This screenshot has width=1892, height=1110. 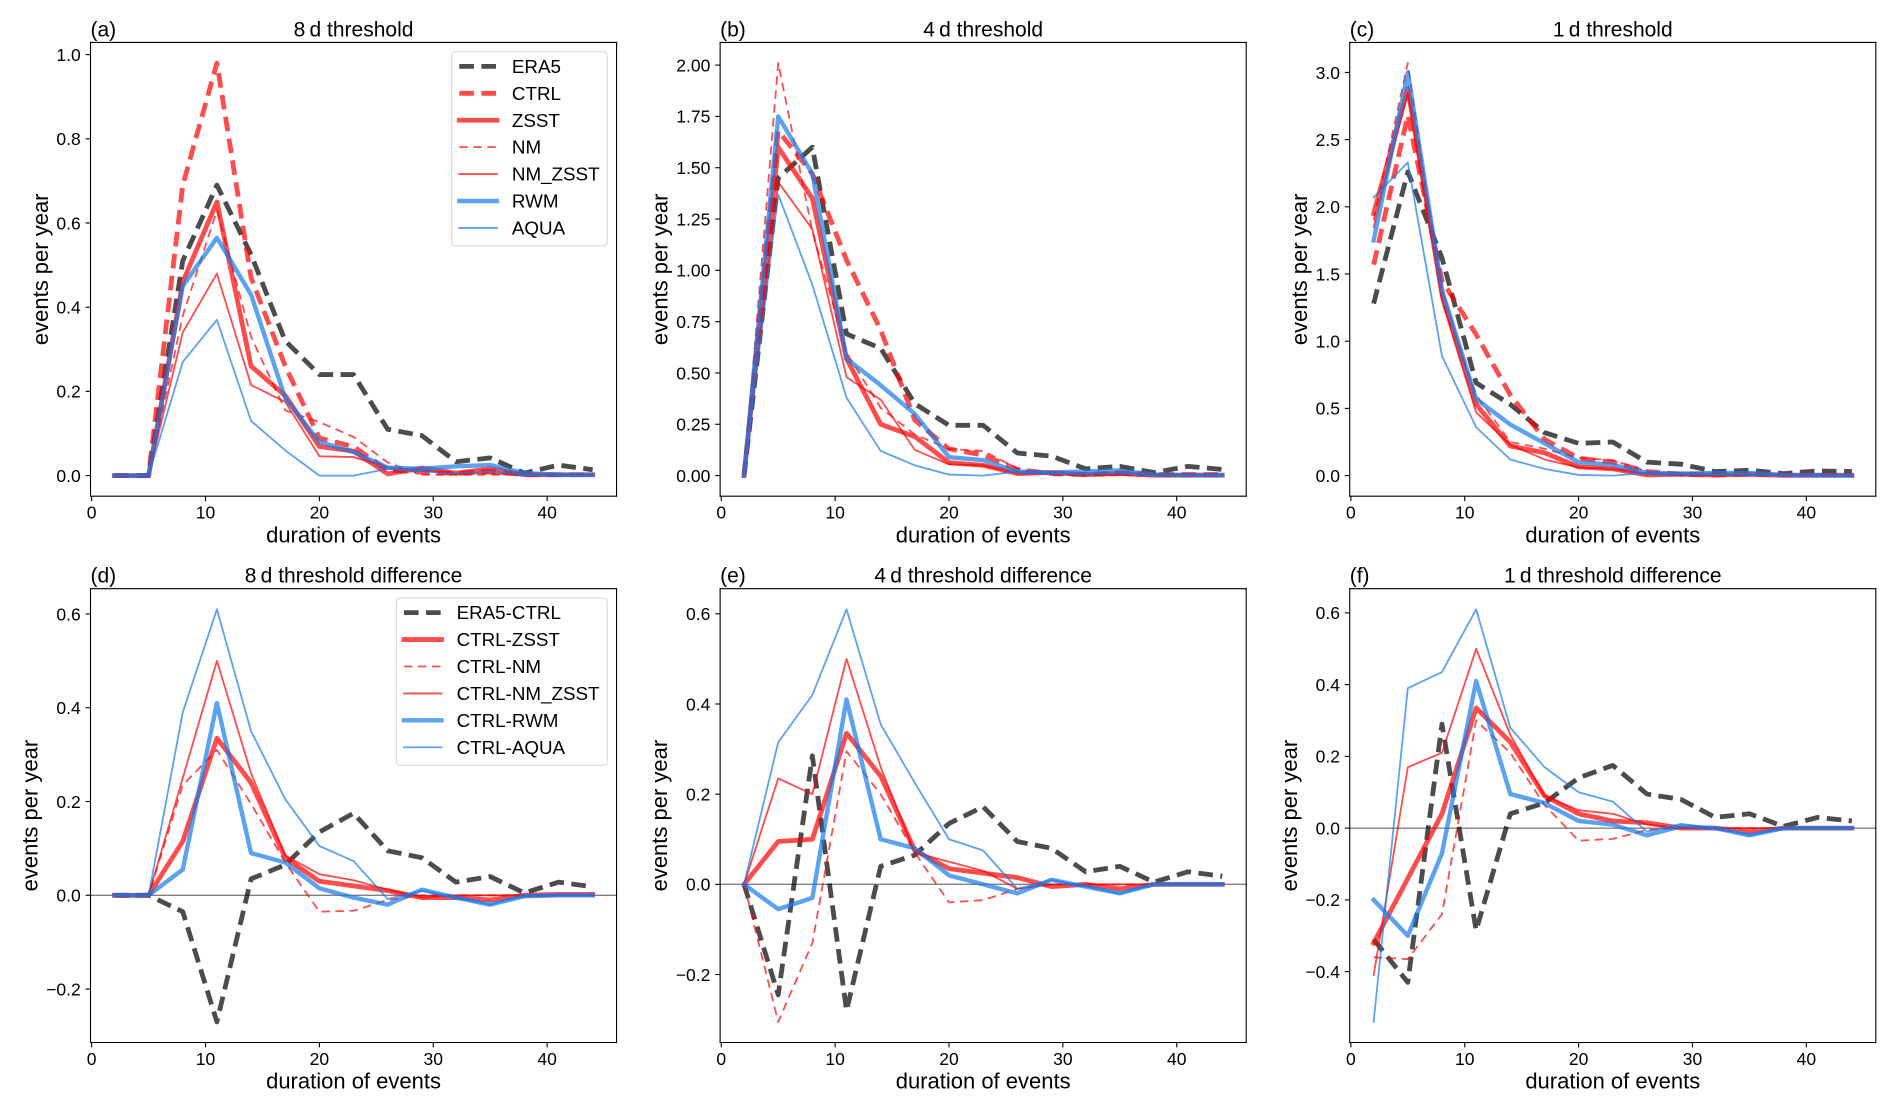 I want to click on svg-text: ERA5-CTRL, so click(x=509, y=612).